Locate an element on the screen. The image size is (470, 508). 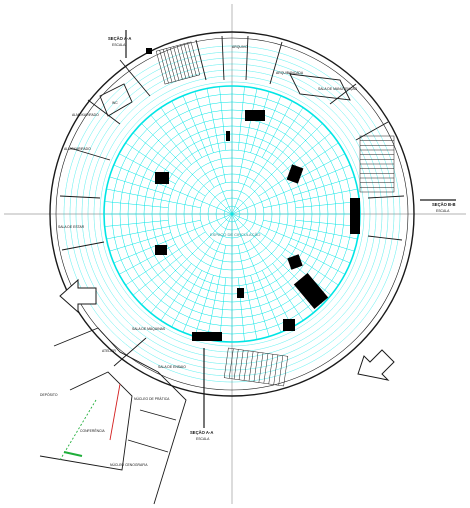
section-mark-north: SEÇÃO A-A ESCALA is located at coordinates (119, 44).